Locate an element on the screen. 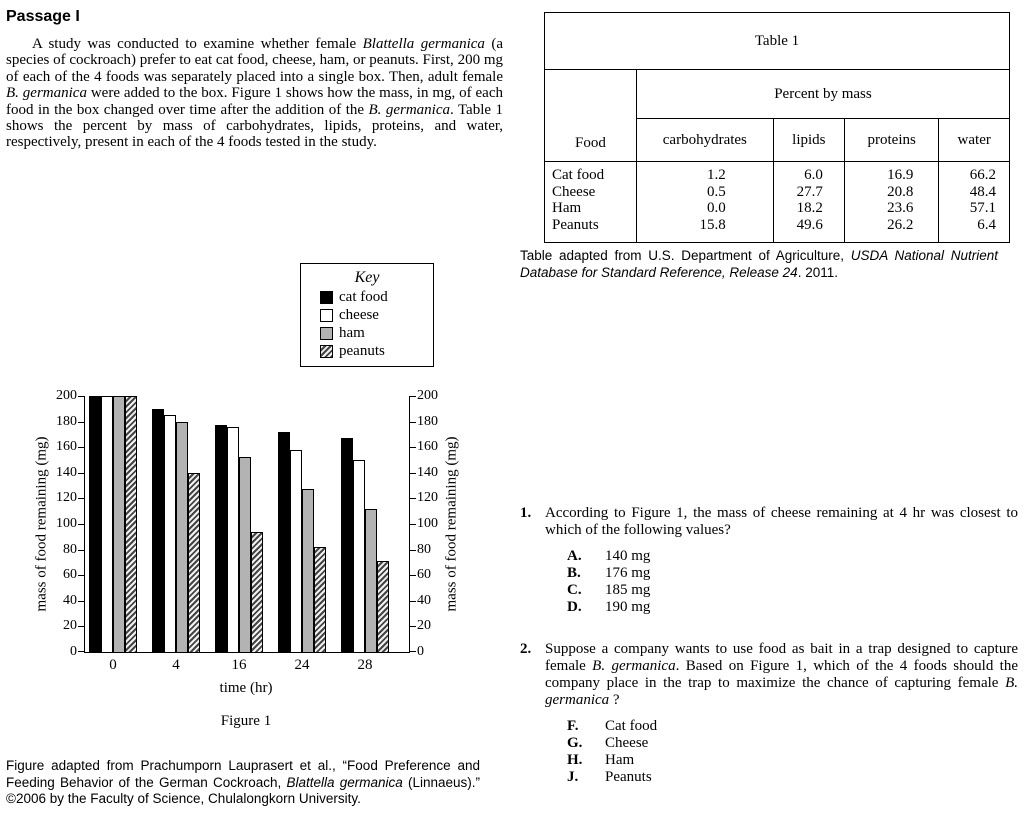  key-item-label: cat food is located at coordinates (363, 297).